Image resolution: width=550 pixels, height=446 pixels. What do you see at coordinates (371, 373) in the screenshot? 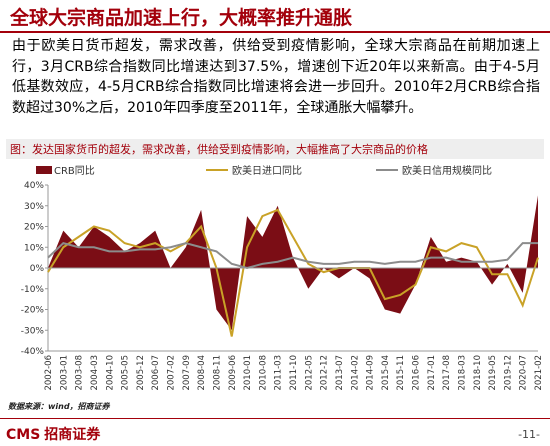
I see `x-tick-label: 2014-09` at bounding box center [371, 373].